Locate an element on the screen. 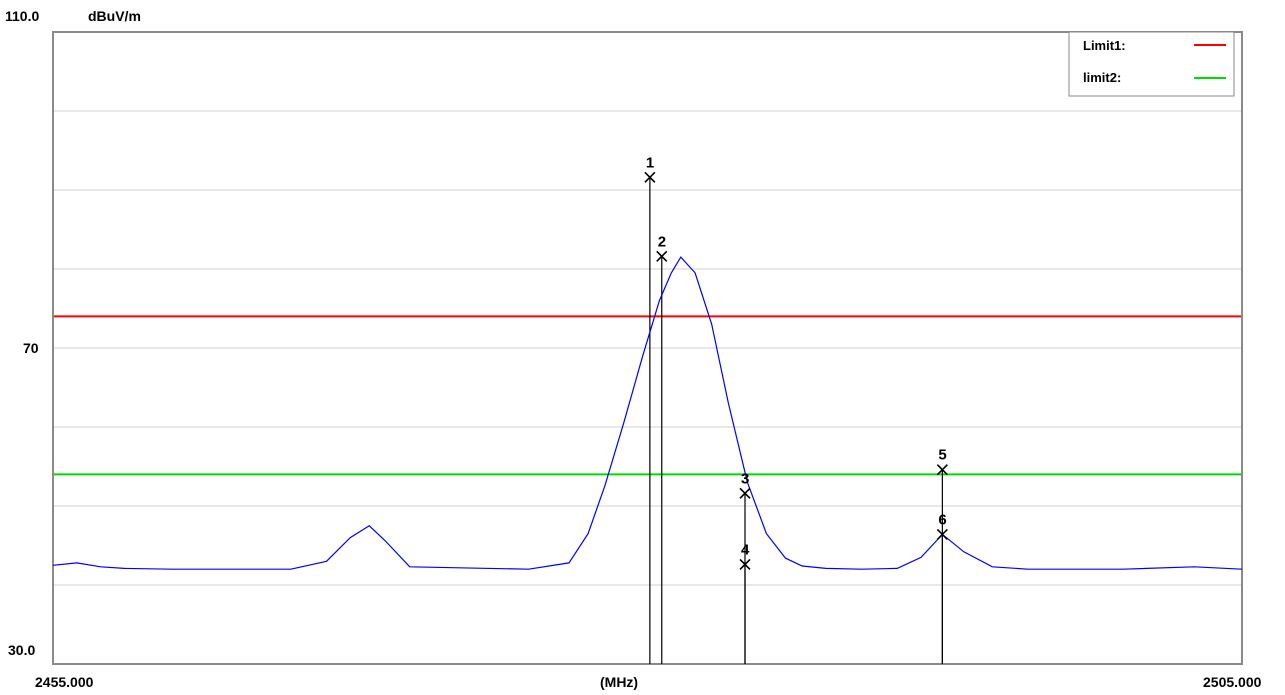 This screenshot has width=1285, height=695. marker-label-3: 3 is located at coordinates (745, 478).